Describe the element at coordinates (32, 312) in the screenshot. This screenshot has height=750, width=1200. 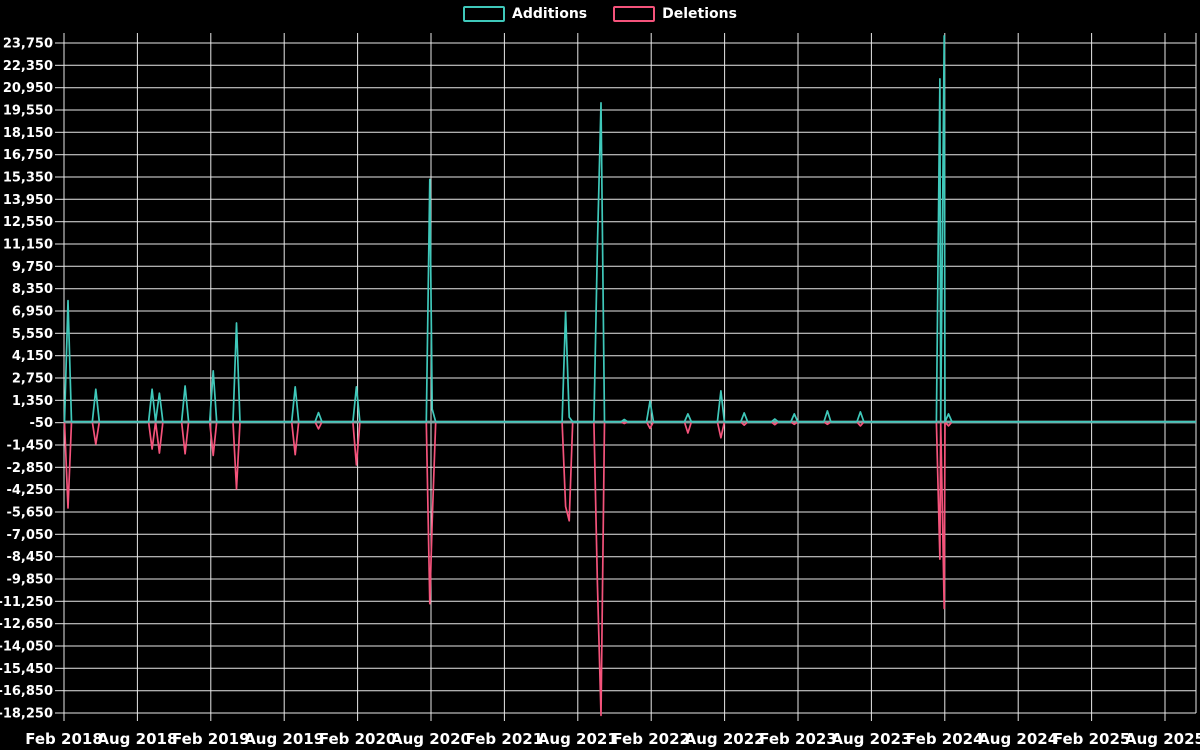
I see `y-axis-label: 6,950` at that location.